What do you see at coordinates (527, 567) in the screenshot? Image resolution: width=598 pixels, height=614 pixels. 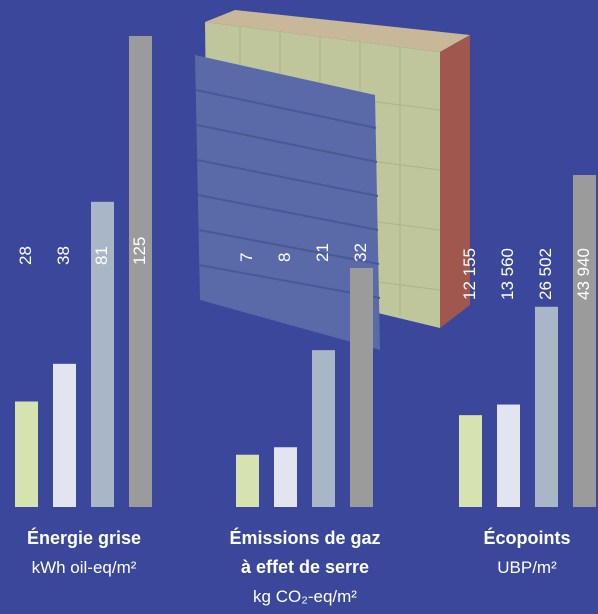 I see `unit-label: UBP/m²` at bounding box center [527, 567].